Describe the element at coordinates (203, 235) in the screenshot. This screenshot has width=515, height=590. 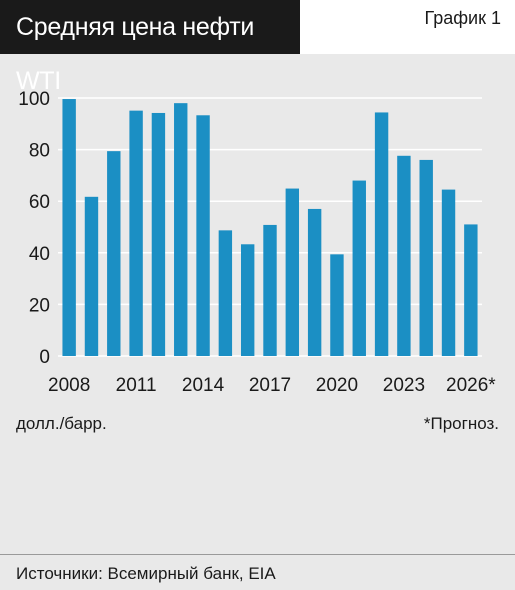
I see `bar-2014` at that location.